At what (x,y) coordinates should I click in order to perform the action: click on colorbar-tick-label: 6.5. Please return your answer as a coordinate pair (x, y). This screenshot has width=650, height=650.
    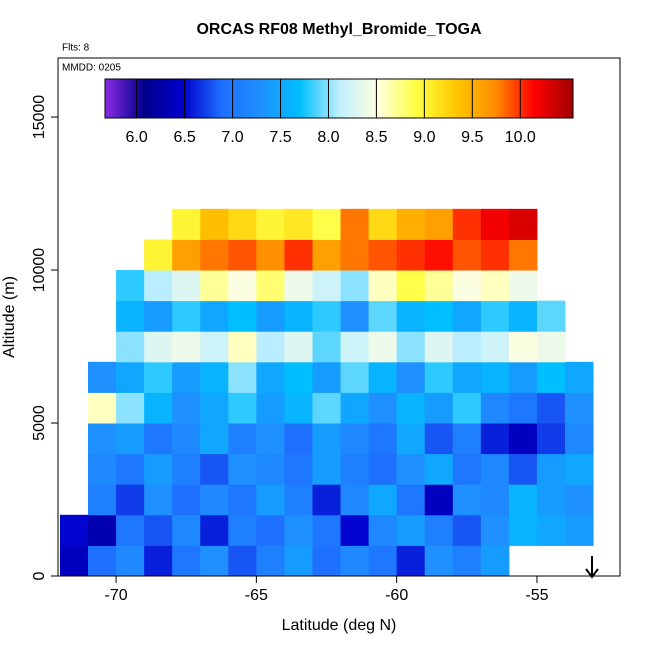
    Looking at the image, I should click on (184, 137).